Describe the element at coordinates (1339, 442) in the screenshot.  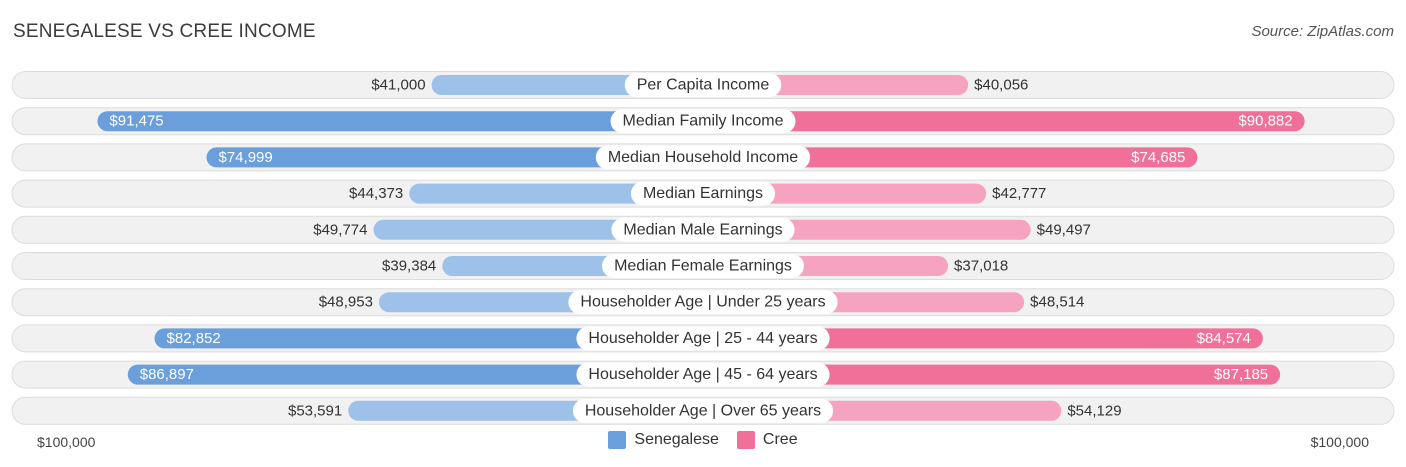
I see `axis-right-max-label: $100,000` at that location.